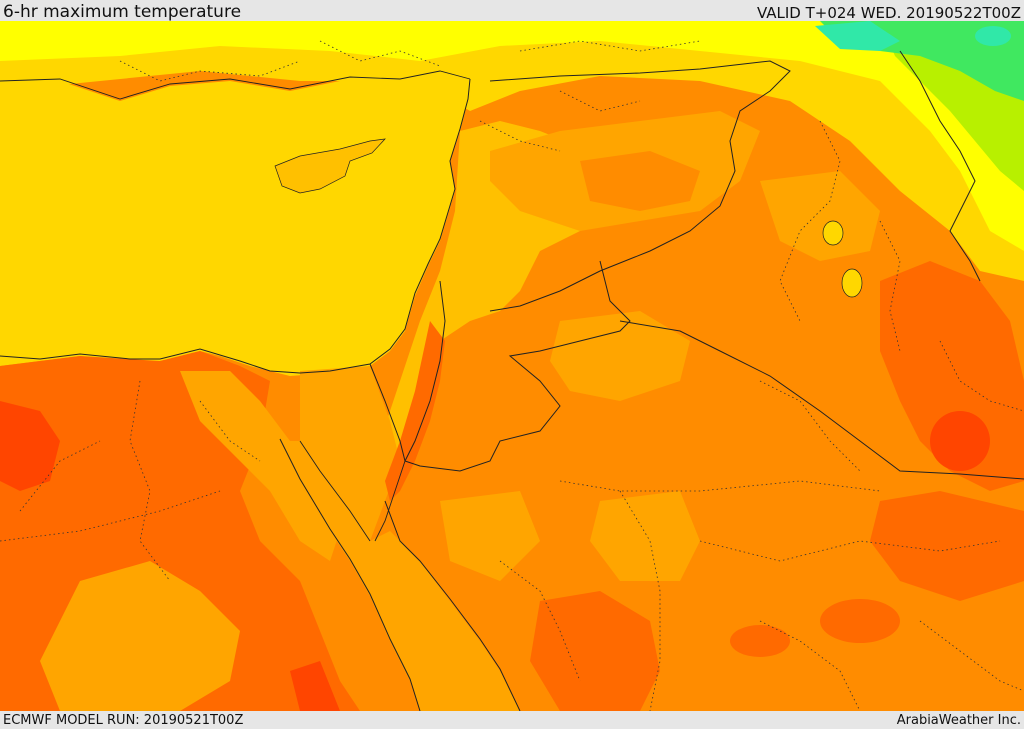 The image size is (1024, 729). What do you see at coordinates (821, 400) in the screenshot?
I see `iraq-saudi-border` at bounding box center [821, 400].